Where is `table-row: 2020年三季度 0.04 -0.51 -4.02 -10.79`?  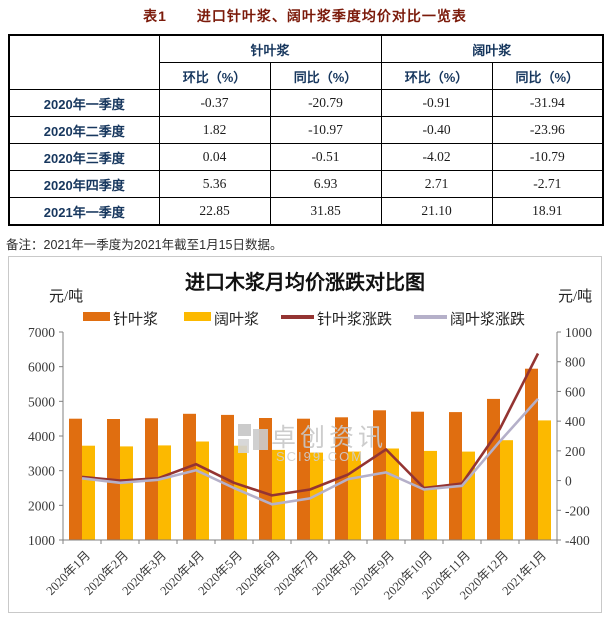
table-row: 2020年三季度 0.04 -0.51 -4.02 -10.79 is located at coordinates (306, 157).